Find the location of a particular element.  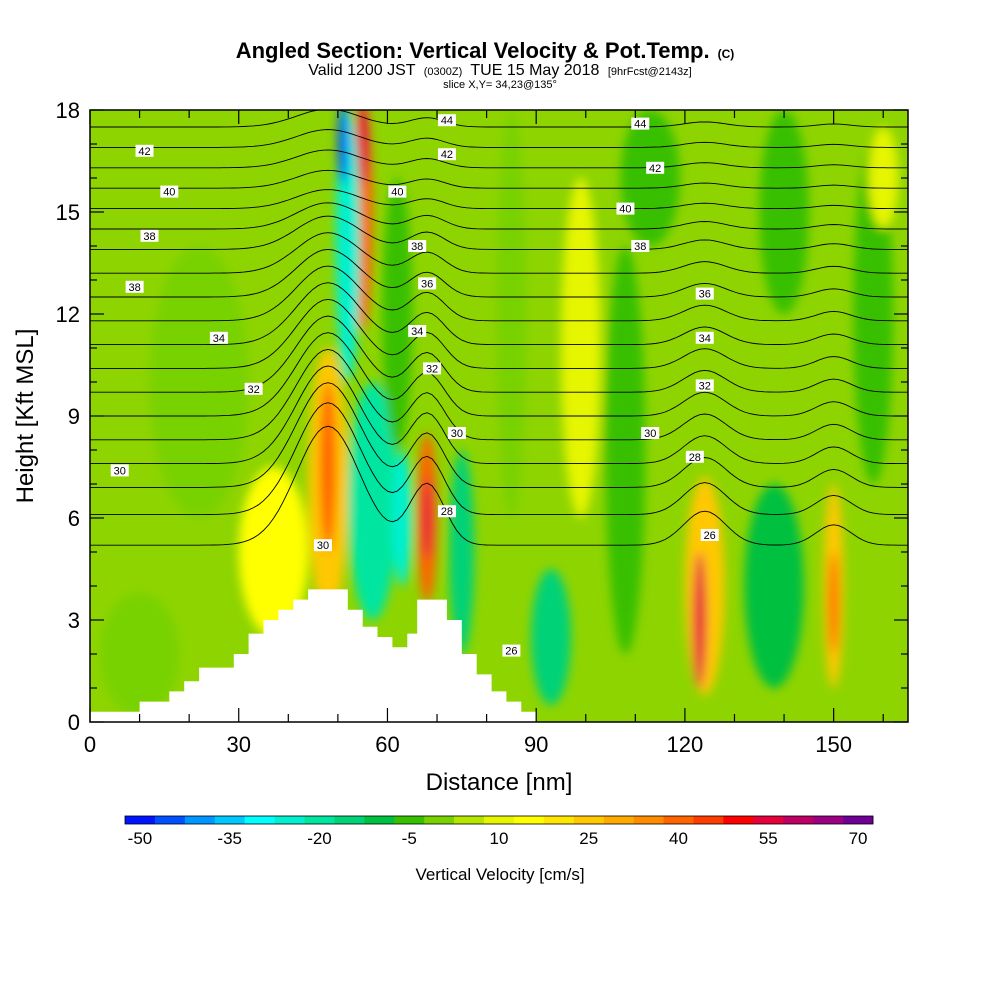

contour-label-8: 38 is located at coordinates (149, 236).